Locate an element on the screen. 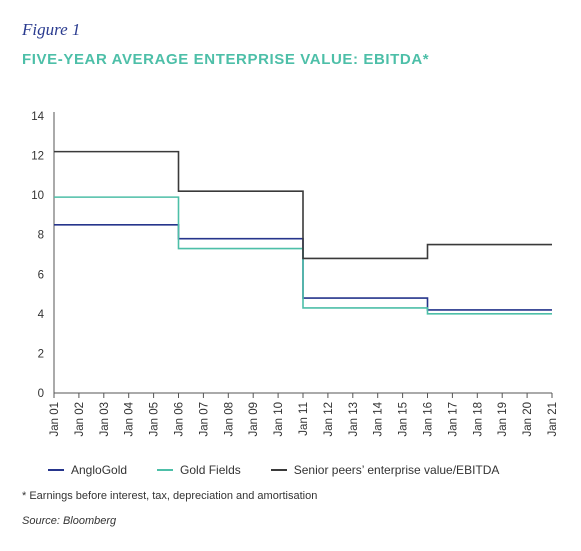 The height and width of the screenshot is (551, 581). y-tick-label: 14 is located at coordinates (37, 117).